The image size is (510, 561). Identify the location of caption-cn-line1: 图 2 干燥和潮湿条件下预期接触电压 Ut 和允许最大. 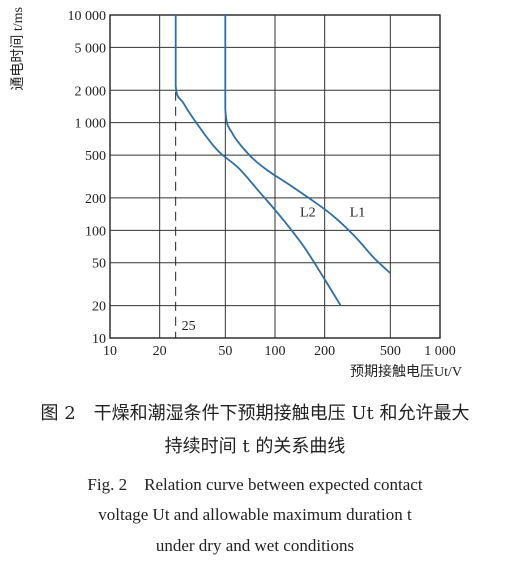
(255, 413).